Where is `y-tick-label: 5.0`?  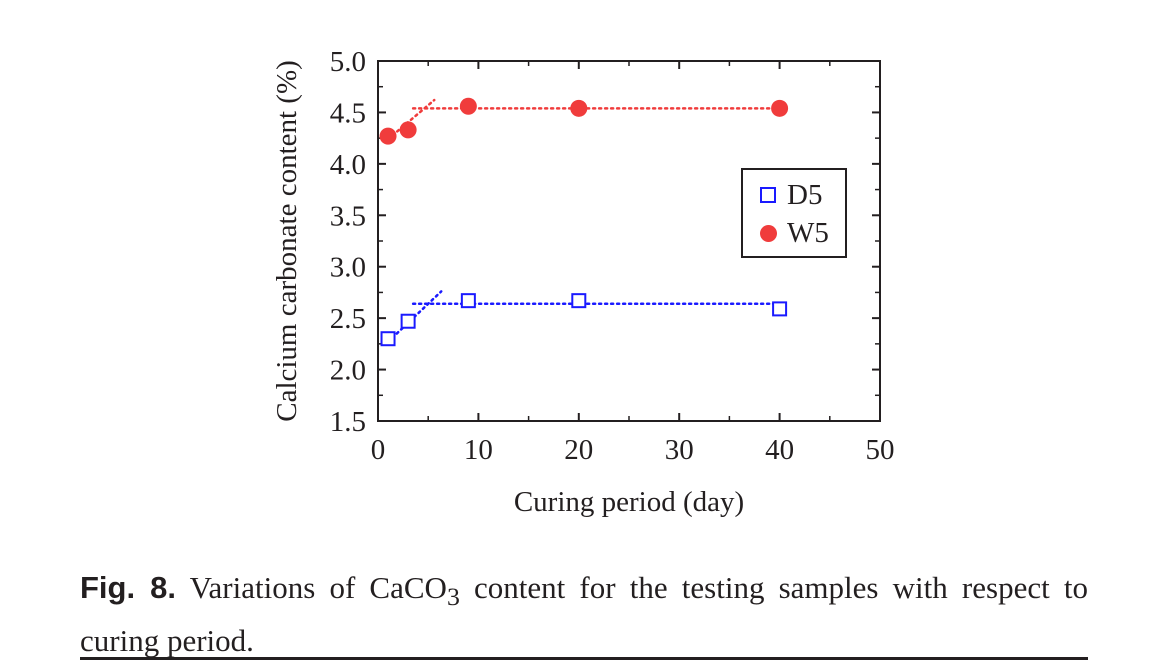 y-tick-label: 5.0 is located at coordinates (348, 62).